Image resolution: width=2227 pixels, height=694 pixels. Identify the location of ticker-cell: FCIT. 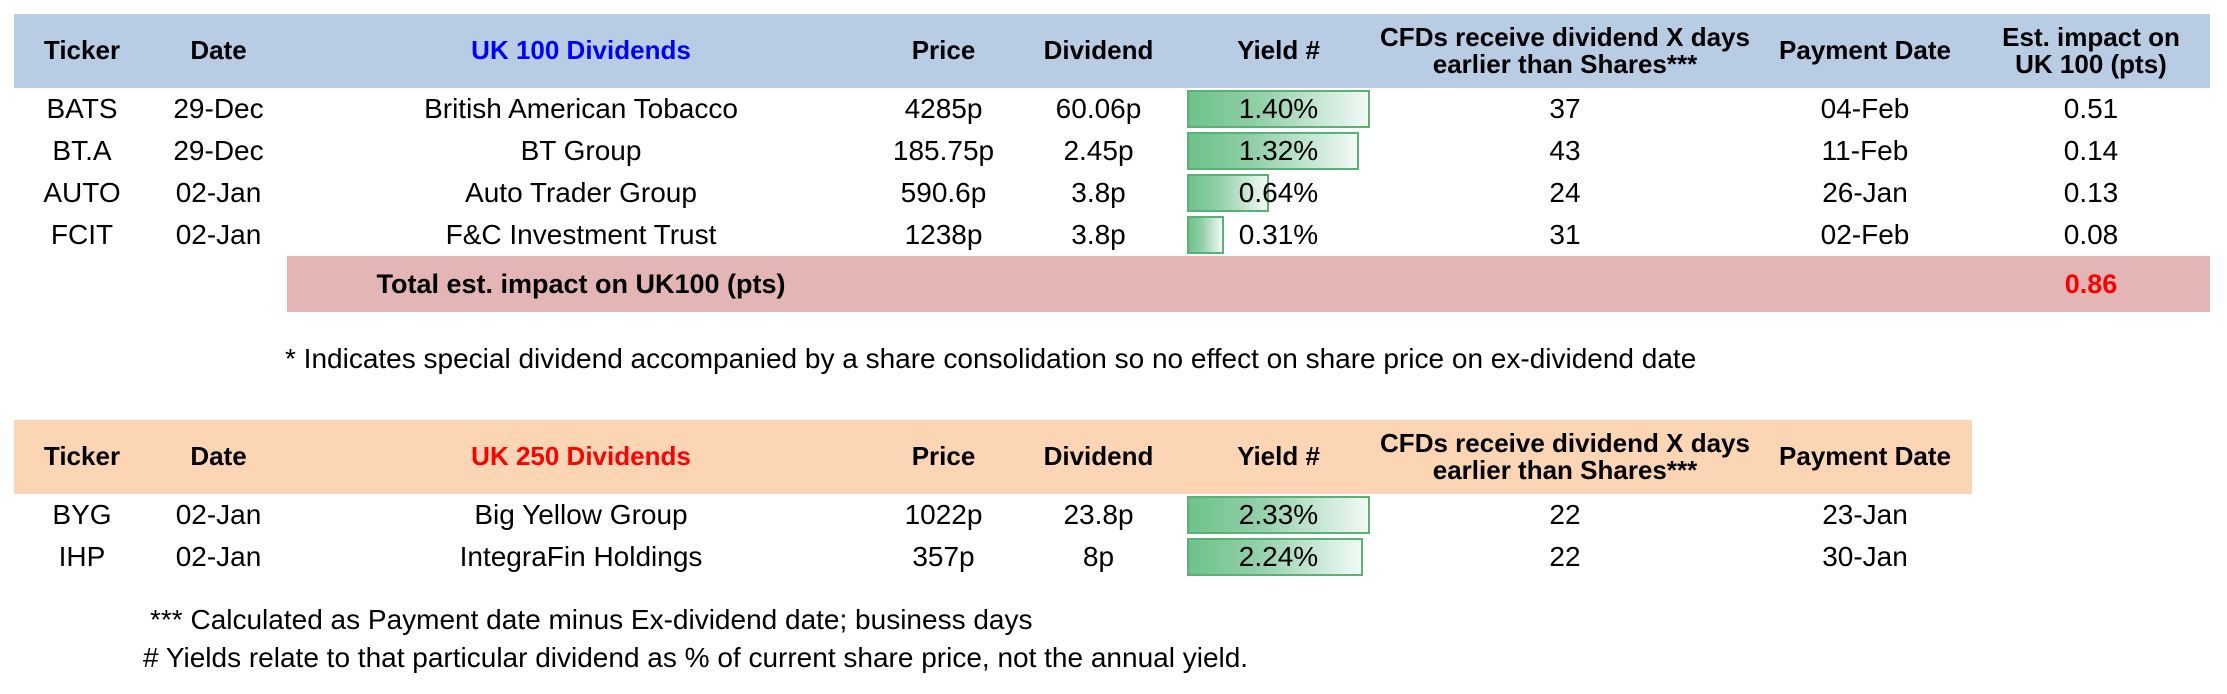
(82, 235).